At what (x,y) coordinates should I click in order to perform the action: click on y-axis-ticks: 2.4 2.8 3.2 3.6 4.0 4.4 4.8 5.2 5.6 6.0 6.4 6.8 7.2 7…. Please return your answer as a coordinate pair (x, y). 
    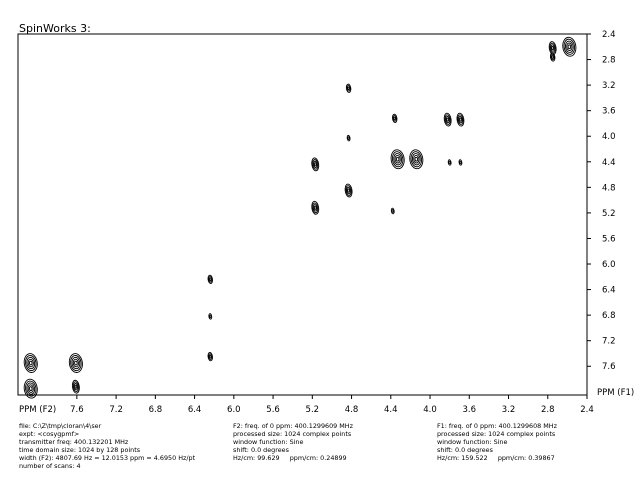
    Looking at the image, I should click on (601, 201).